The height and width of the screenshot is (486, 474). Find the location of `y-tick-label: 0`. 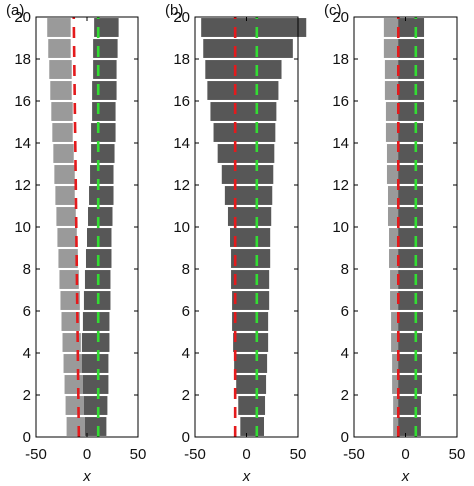

y-tick-label: 0 is located at coordinates (186, 437).